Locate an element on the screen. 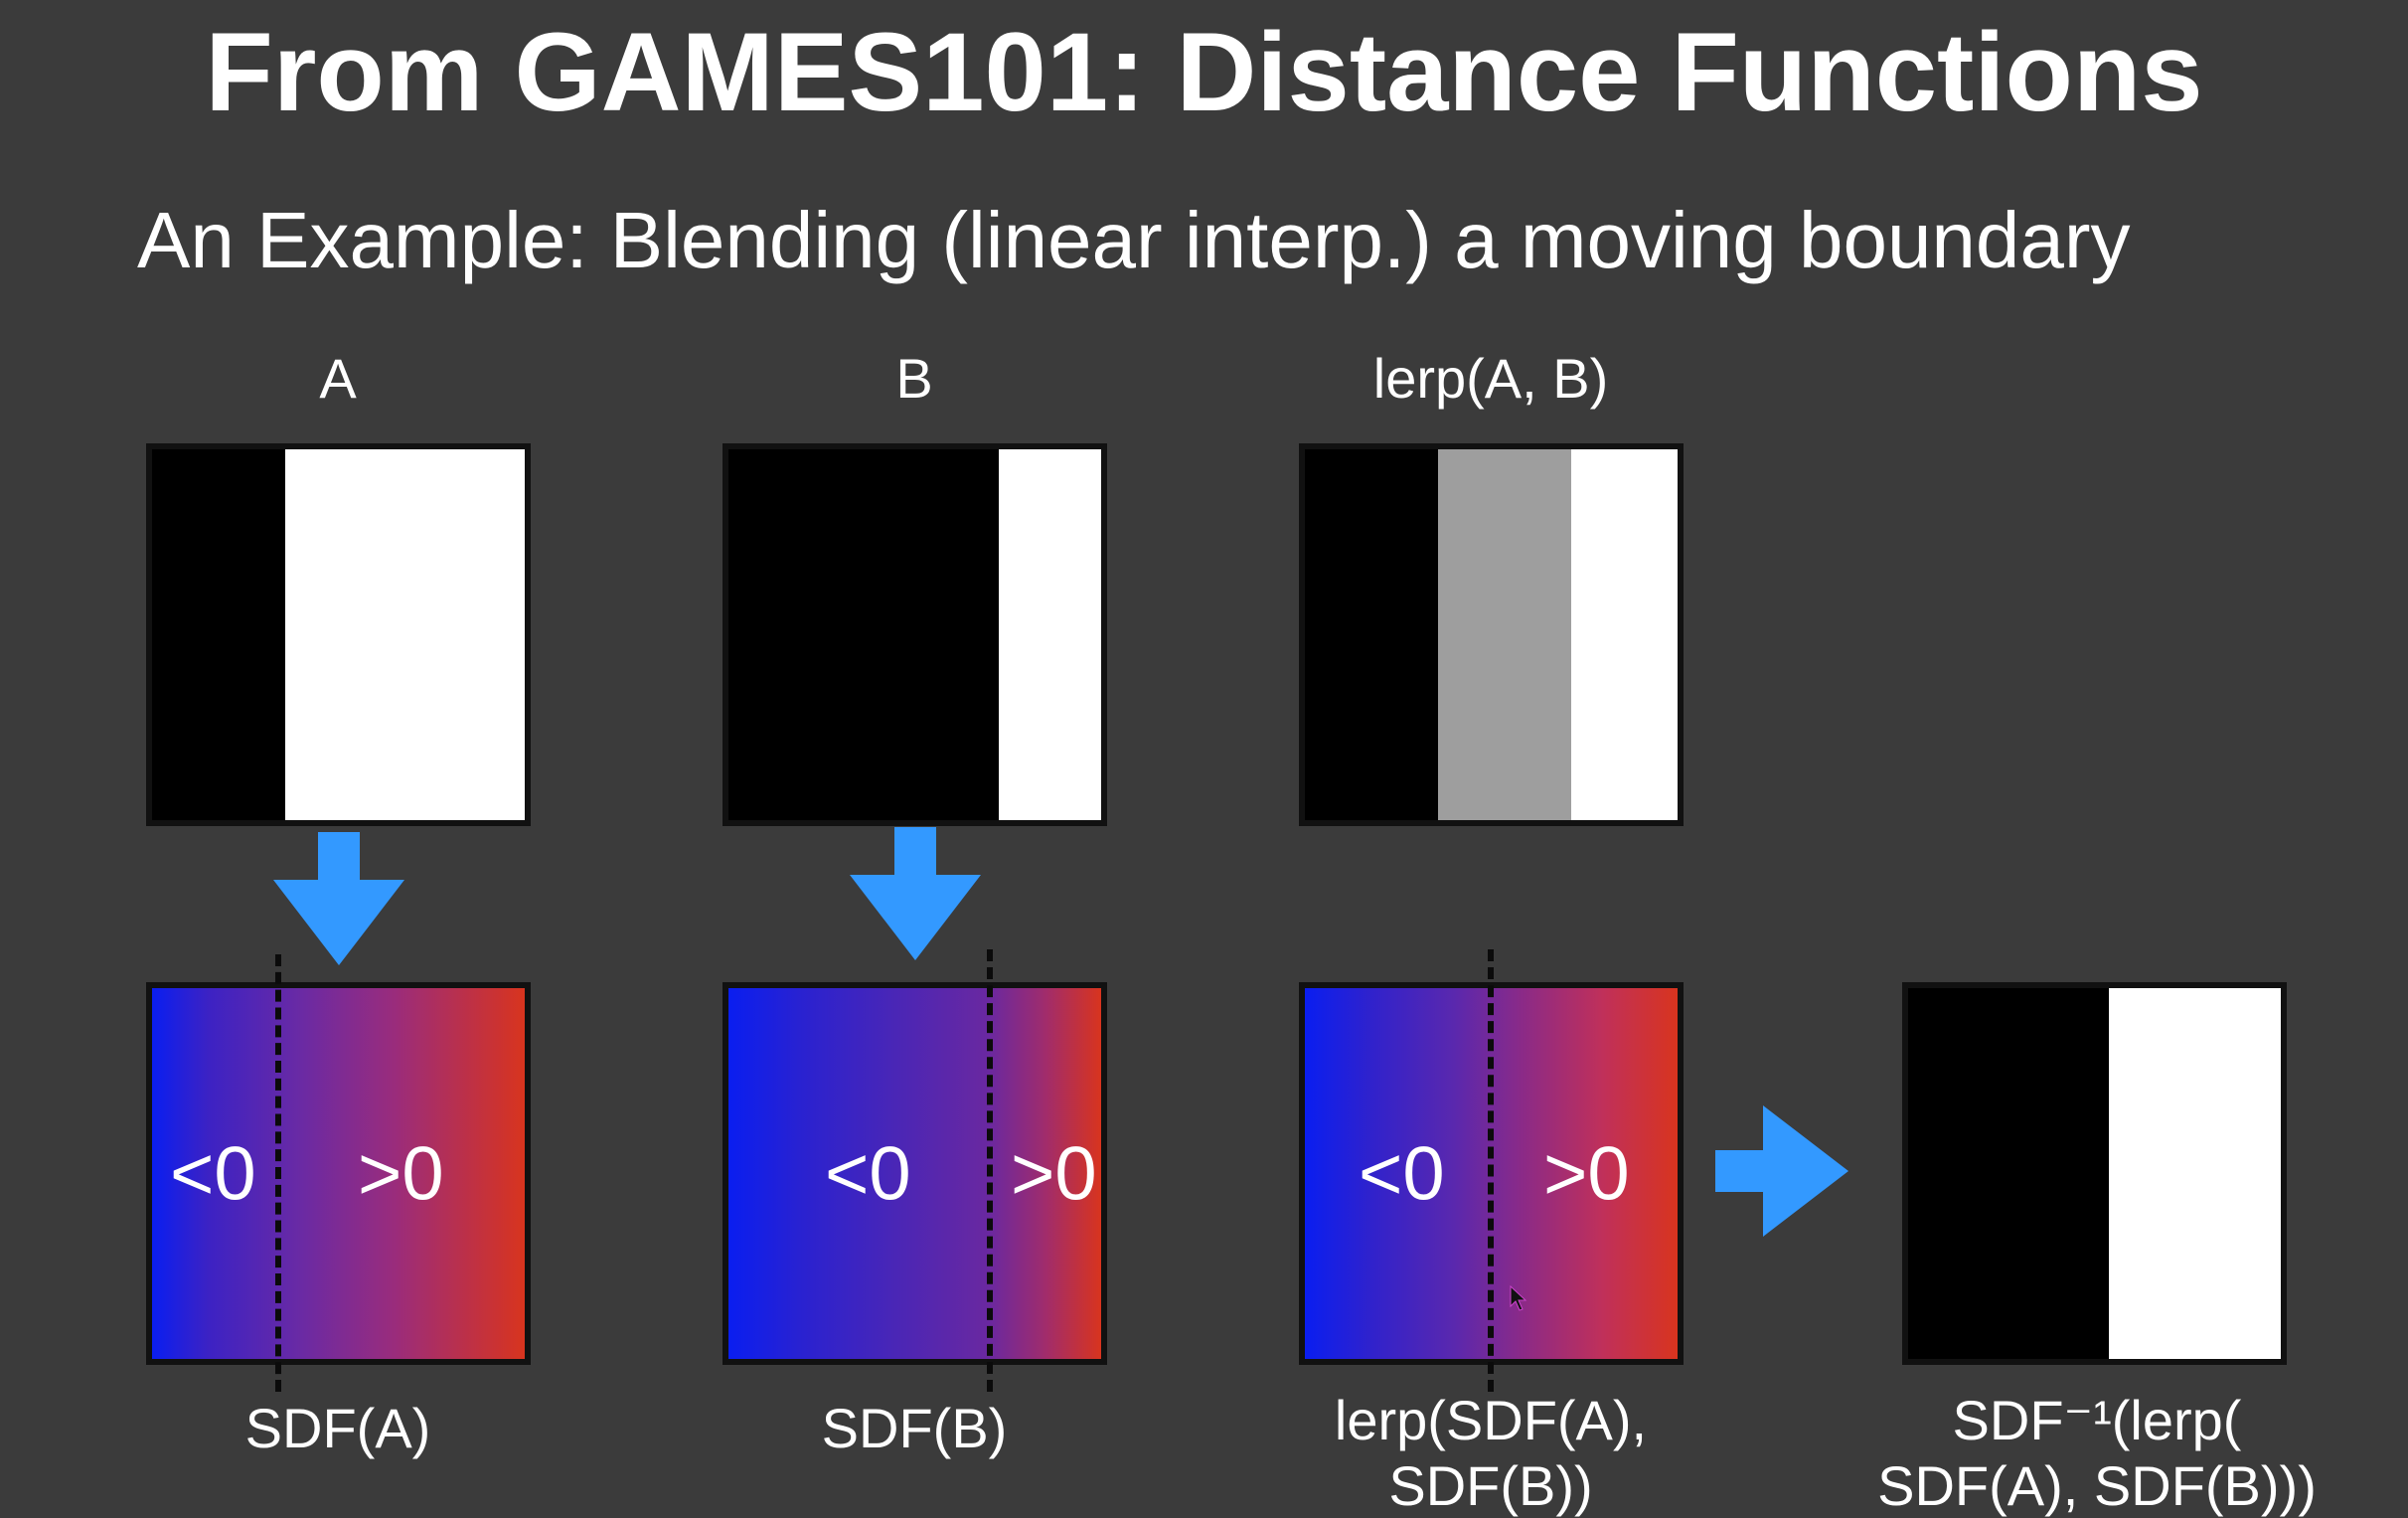  label-sdf-a: SDF(A) is located at coordinates (337, 1428).